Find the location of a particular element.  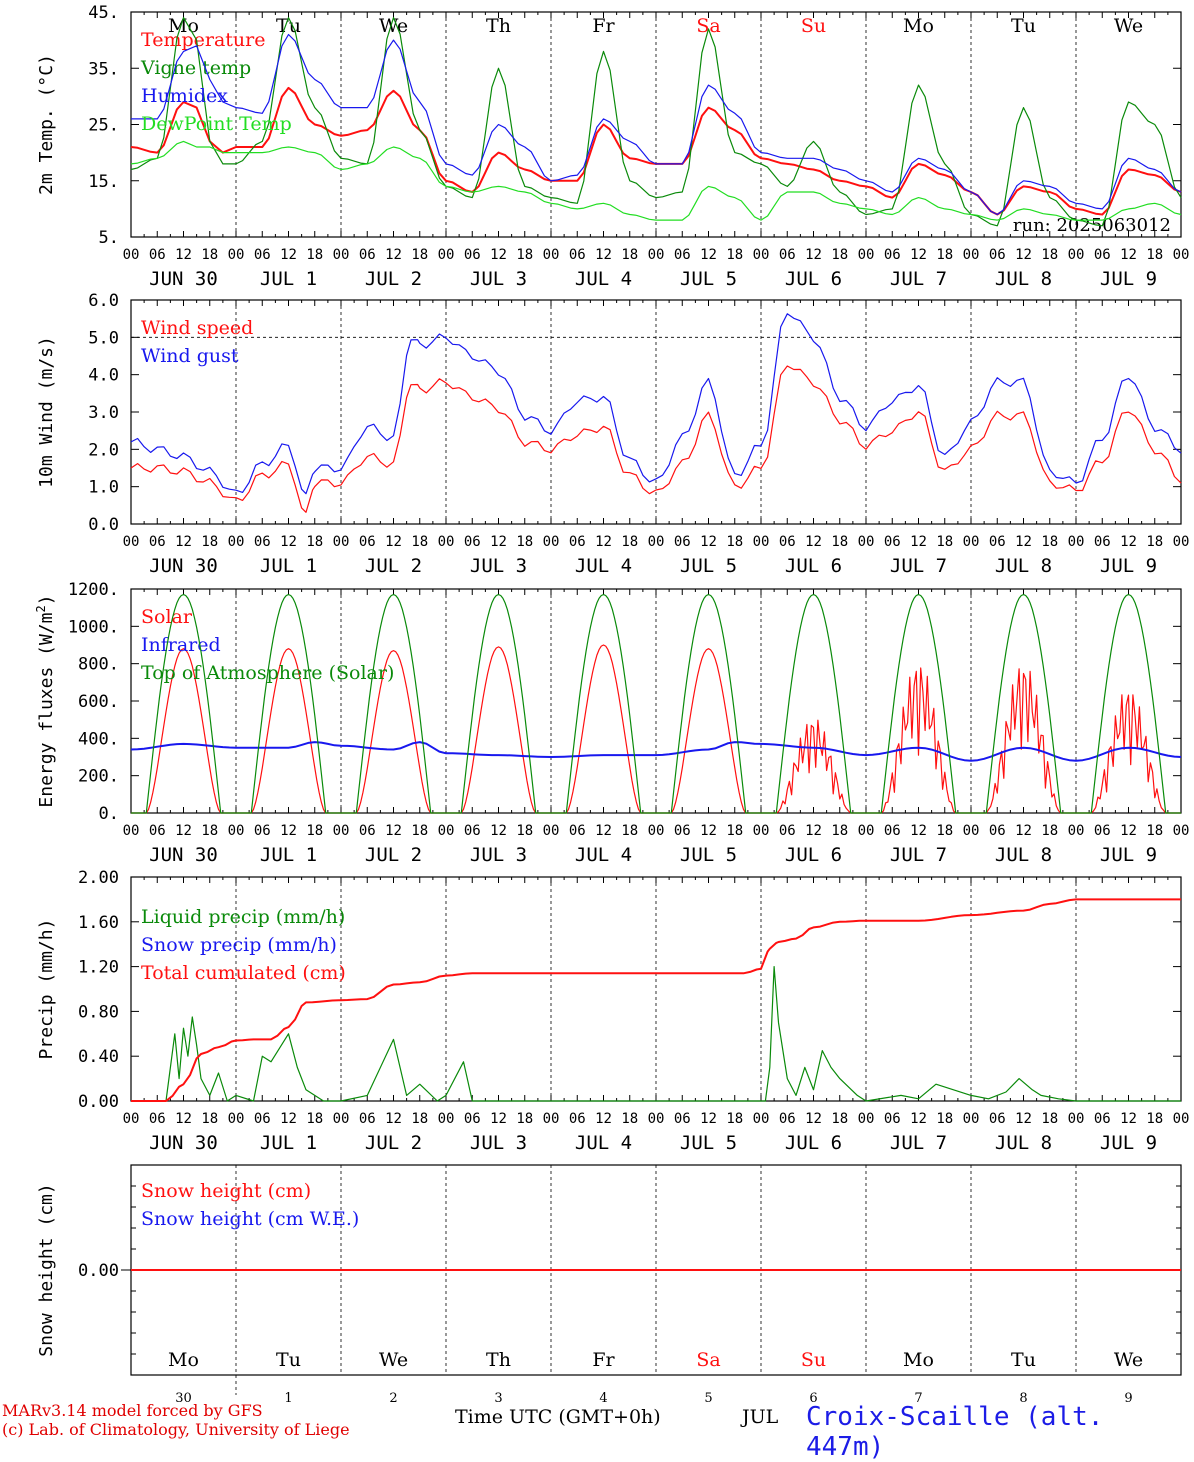

wind-y-axis-label: 10m Wind (m/s) is located at coordinates (46, 412).